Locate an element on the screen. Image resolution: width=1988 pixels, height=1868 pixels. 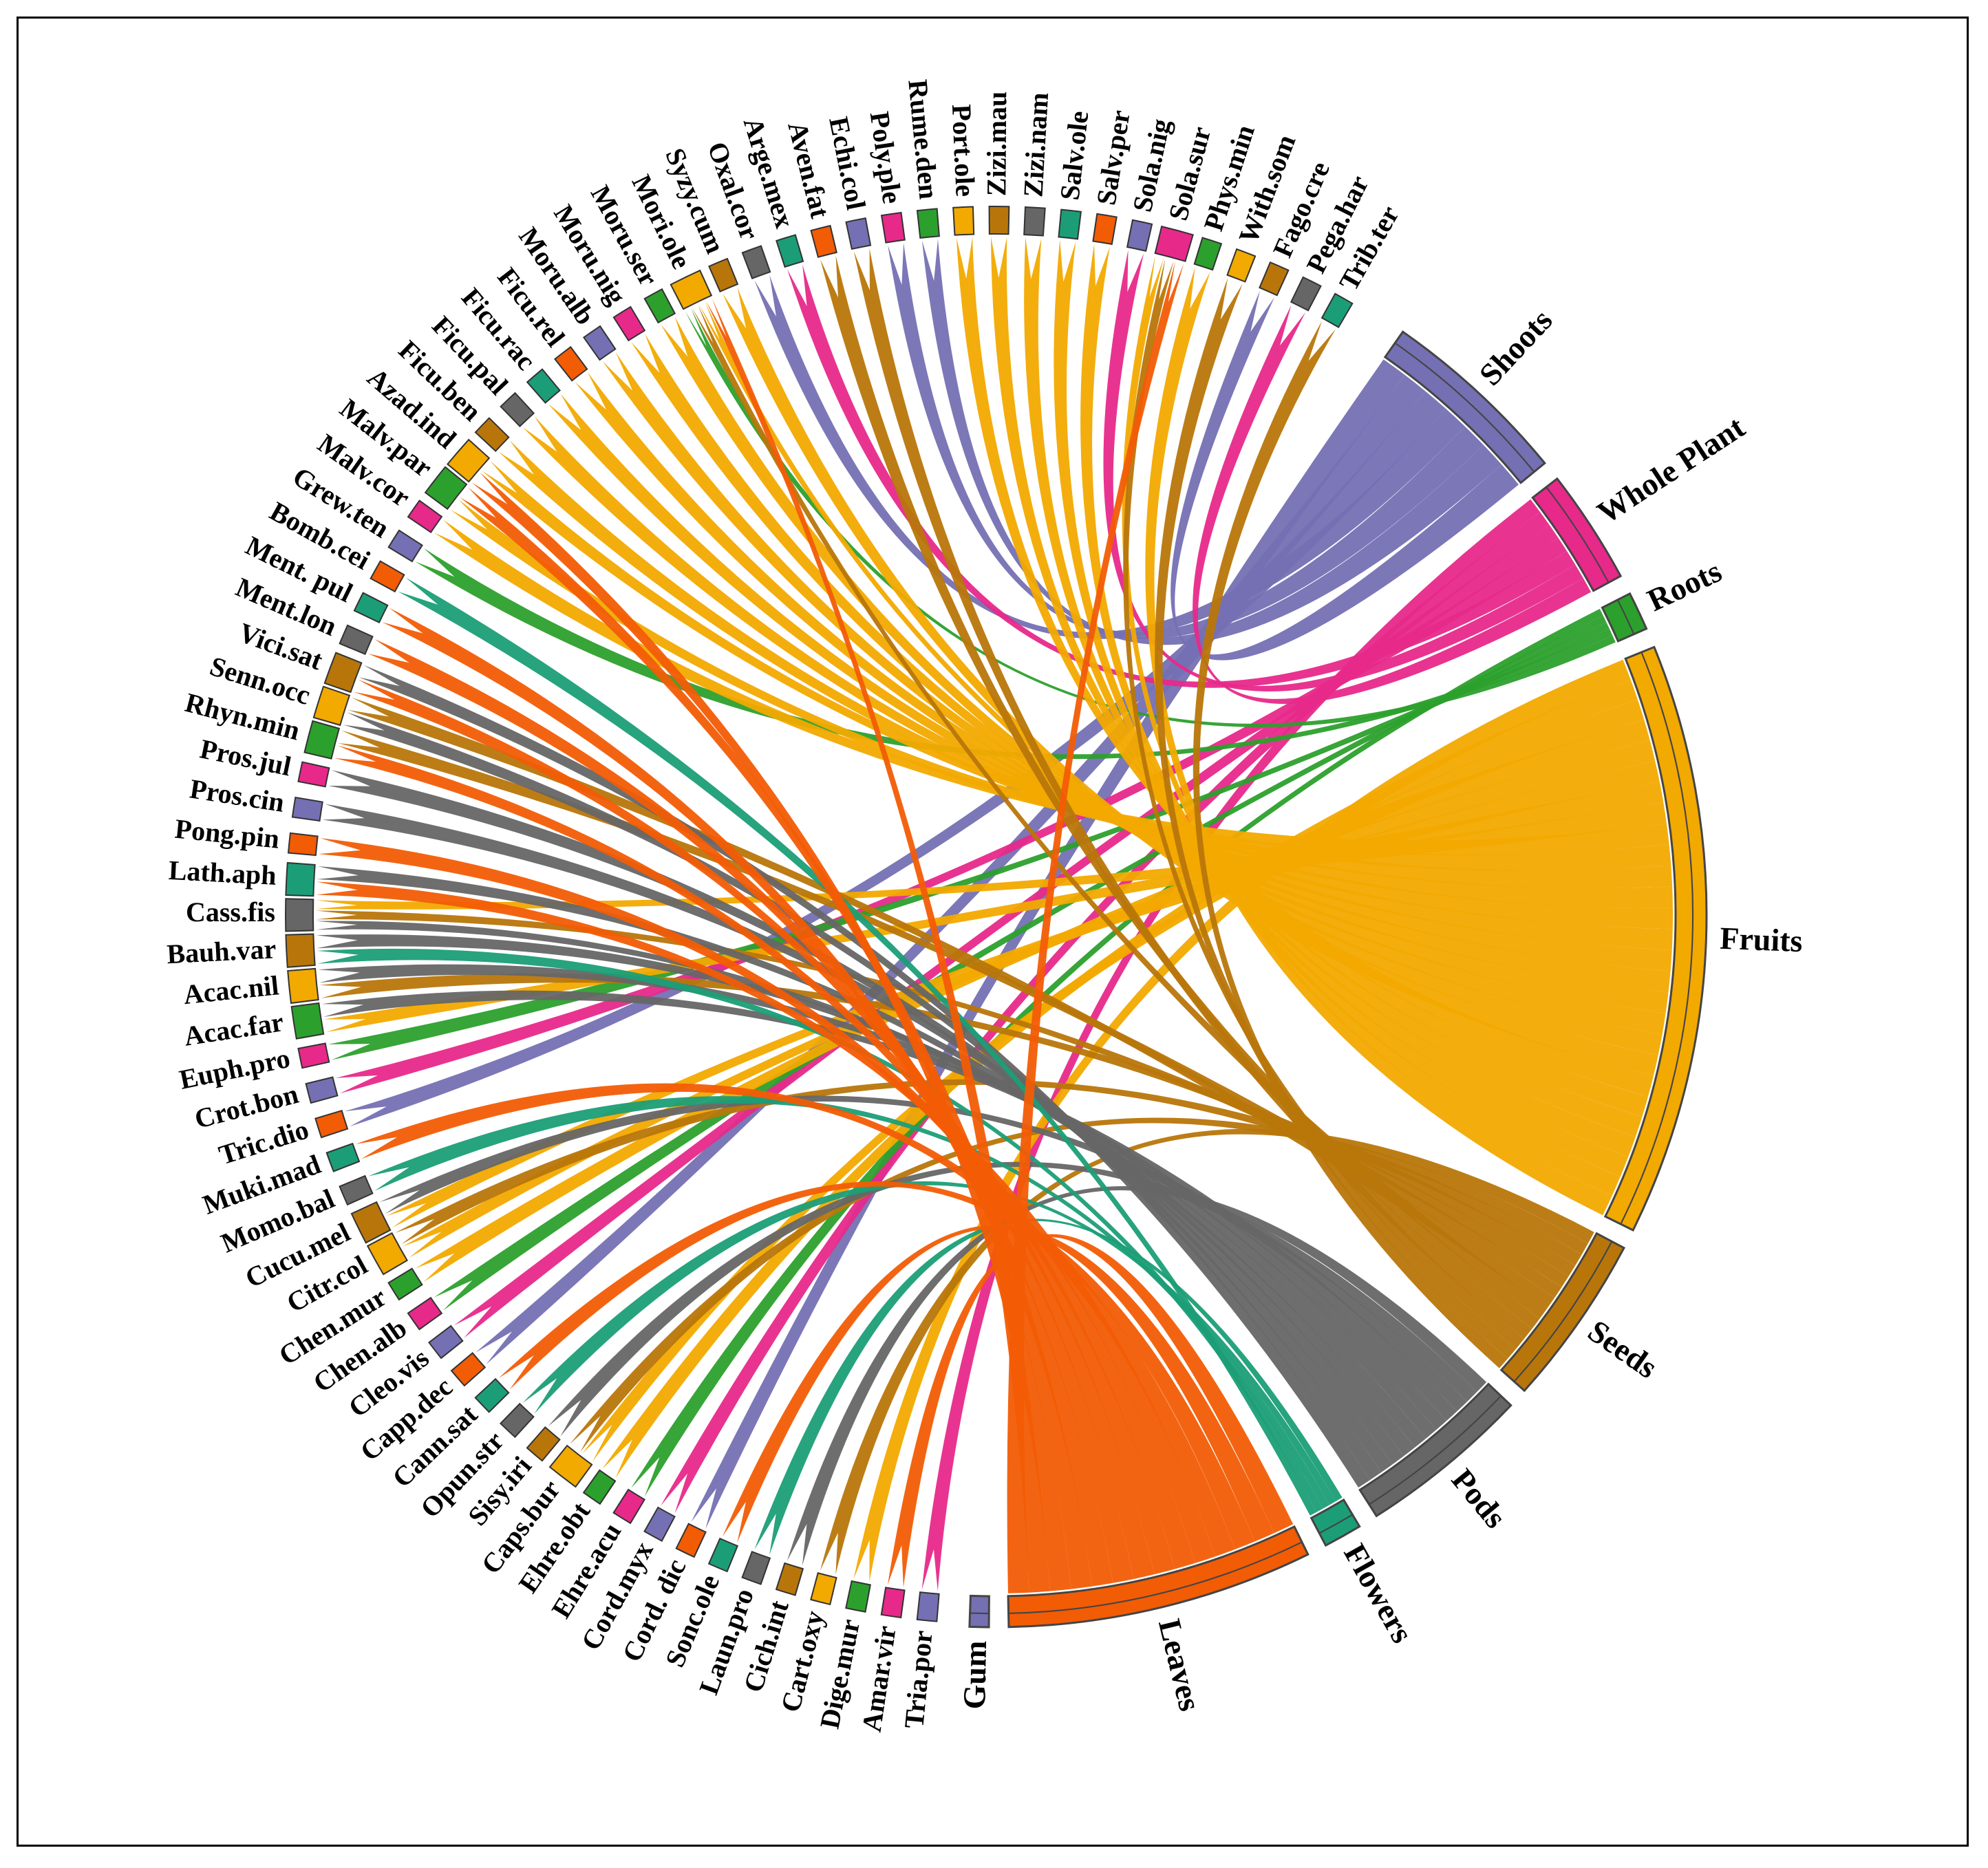
species-arc-crot-bon is located at coordinates (322, 1090).